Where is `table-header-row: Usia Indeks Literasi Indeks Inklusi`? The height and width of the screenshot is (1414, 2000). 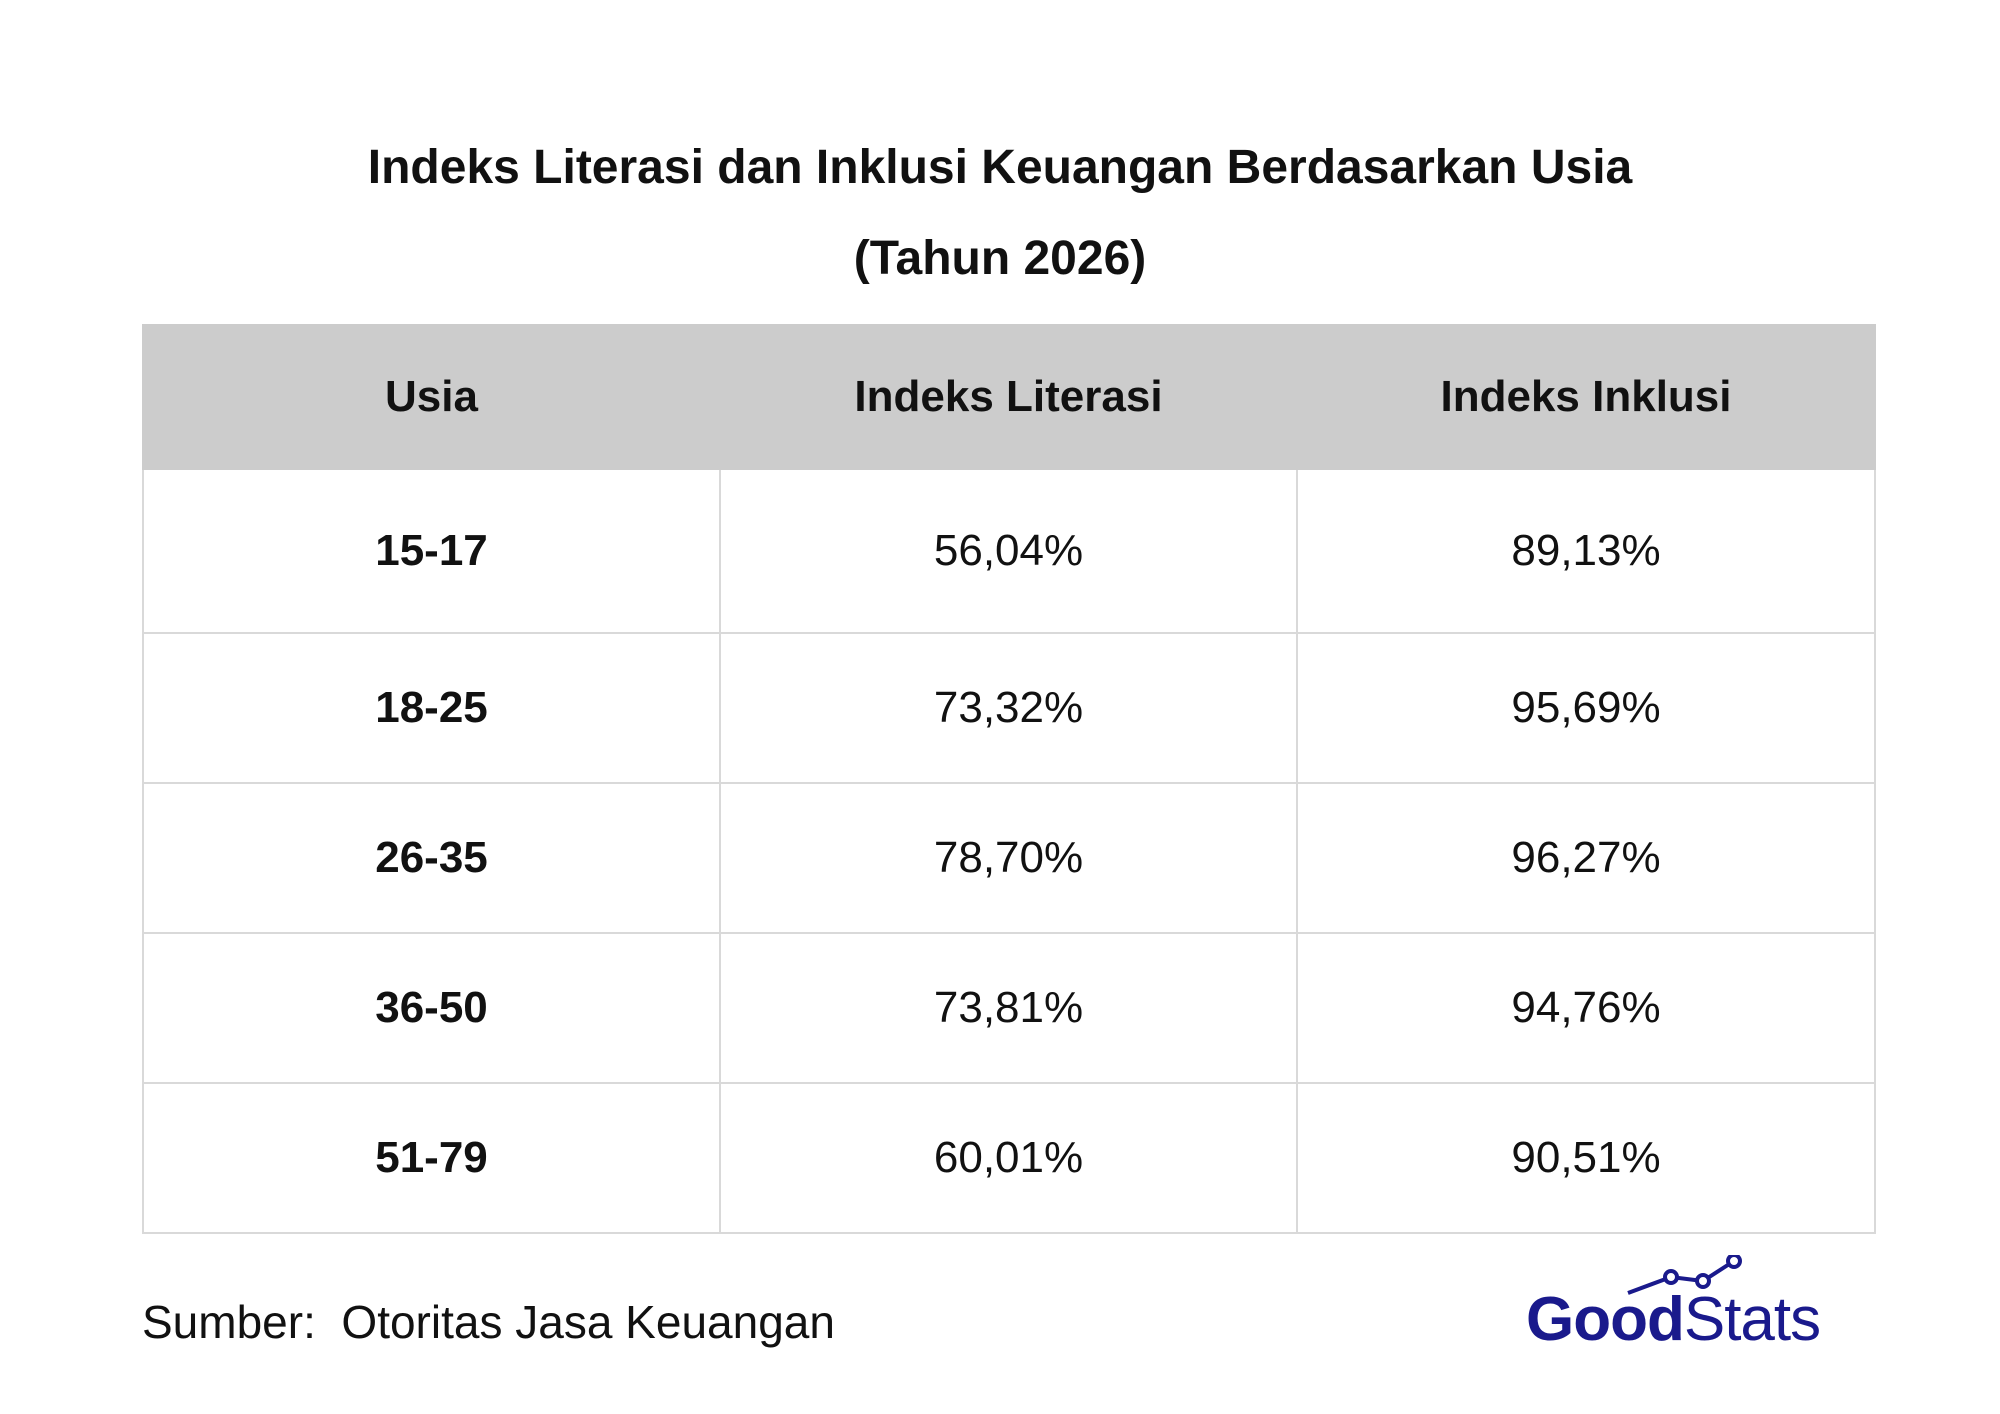 table-header-row: Usia Indeks Literasi Indeks Inklusi is located at coordinates (1009, 397).